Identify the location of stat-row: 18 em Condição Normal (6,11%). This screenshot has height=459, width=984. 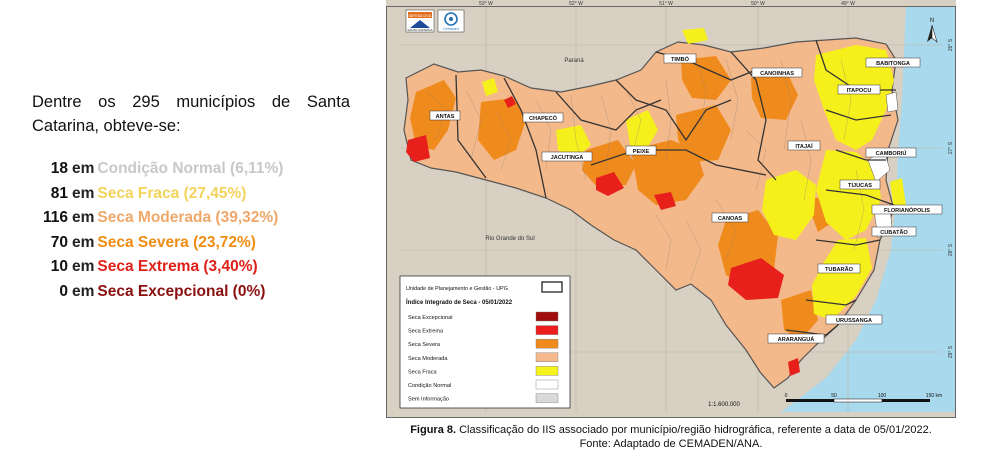
(180, 172).